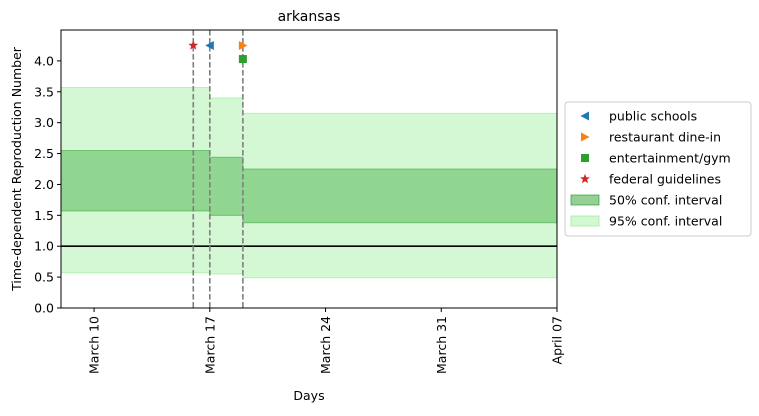 The image size is (759, 416). I want to click on y-tick-label: 0.5, so click(44, 277).